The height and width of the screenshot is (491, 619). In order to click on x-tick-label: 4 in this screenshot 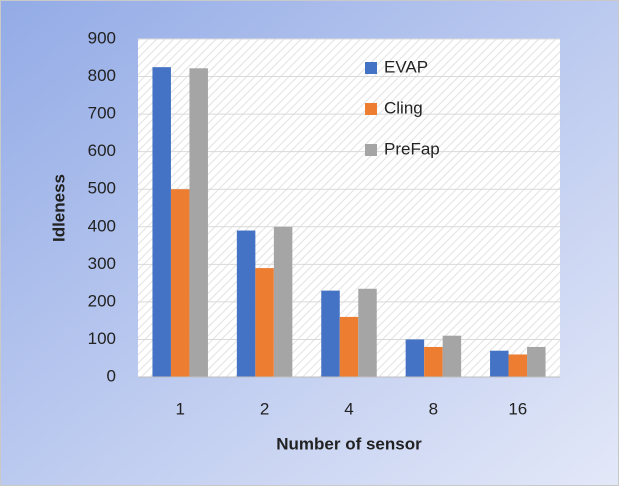, I will do `click(348, 408)`.